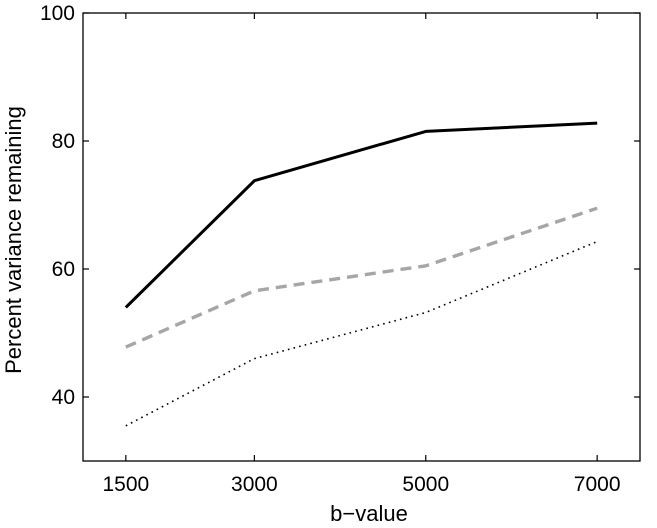  I want to click on x-tick-label: 3000, so click(254, 484).